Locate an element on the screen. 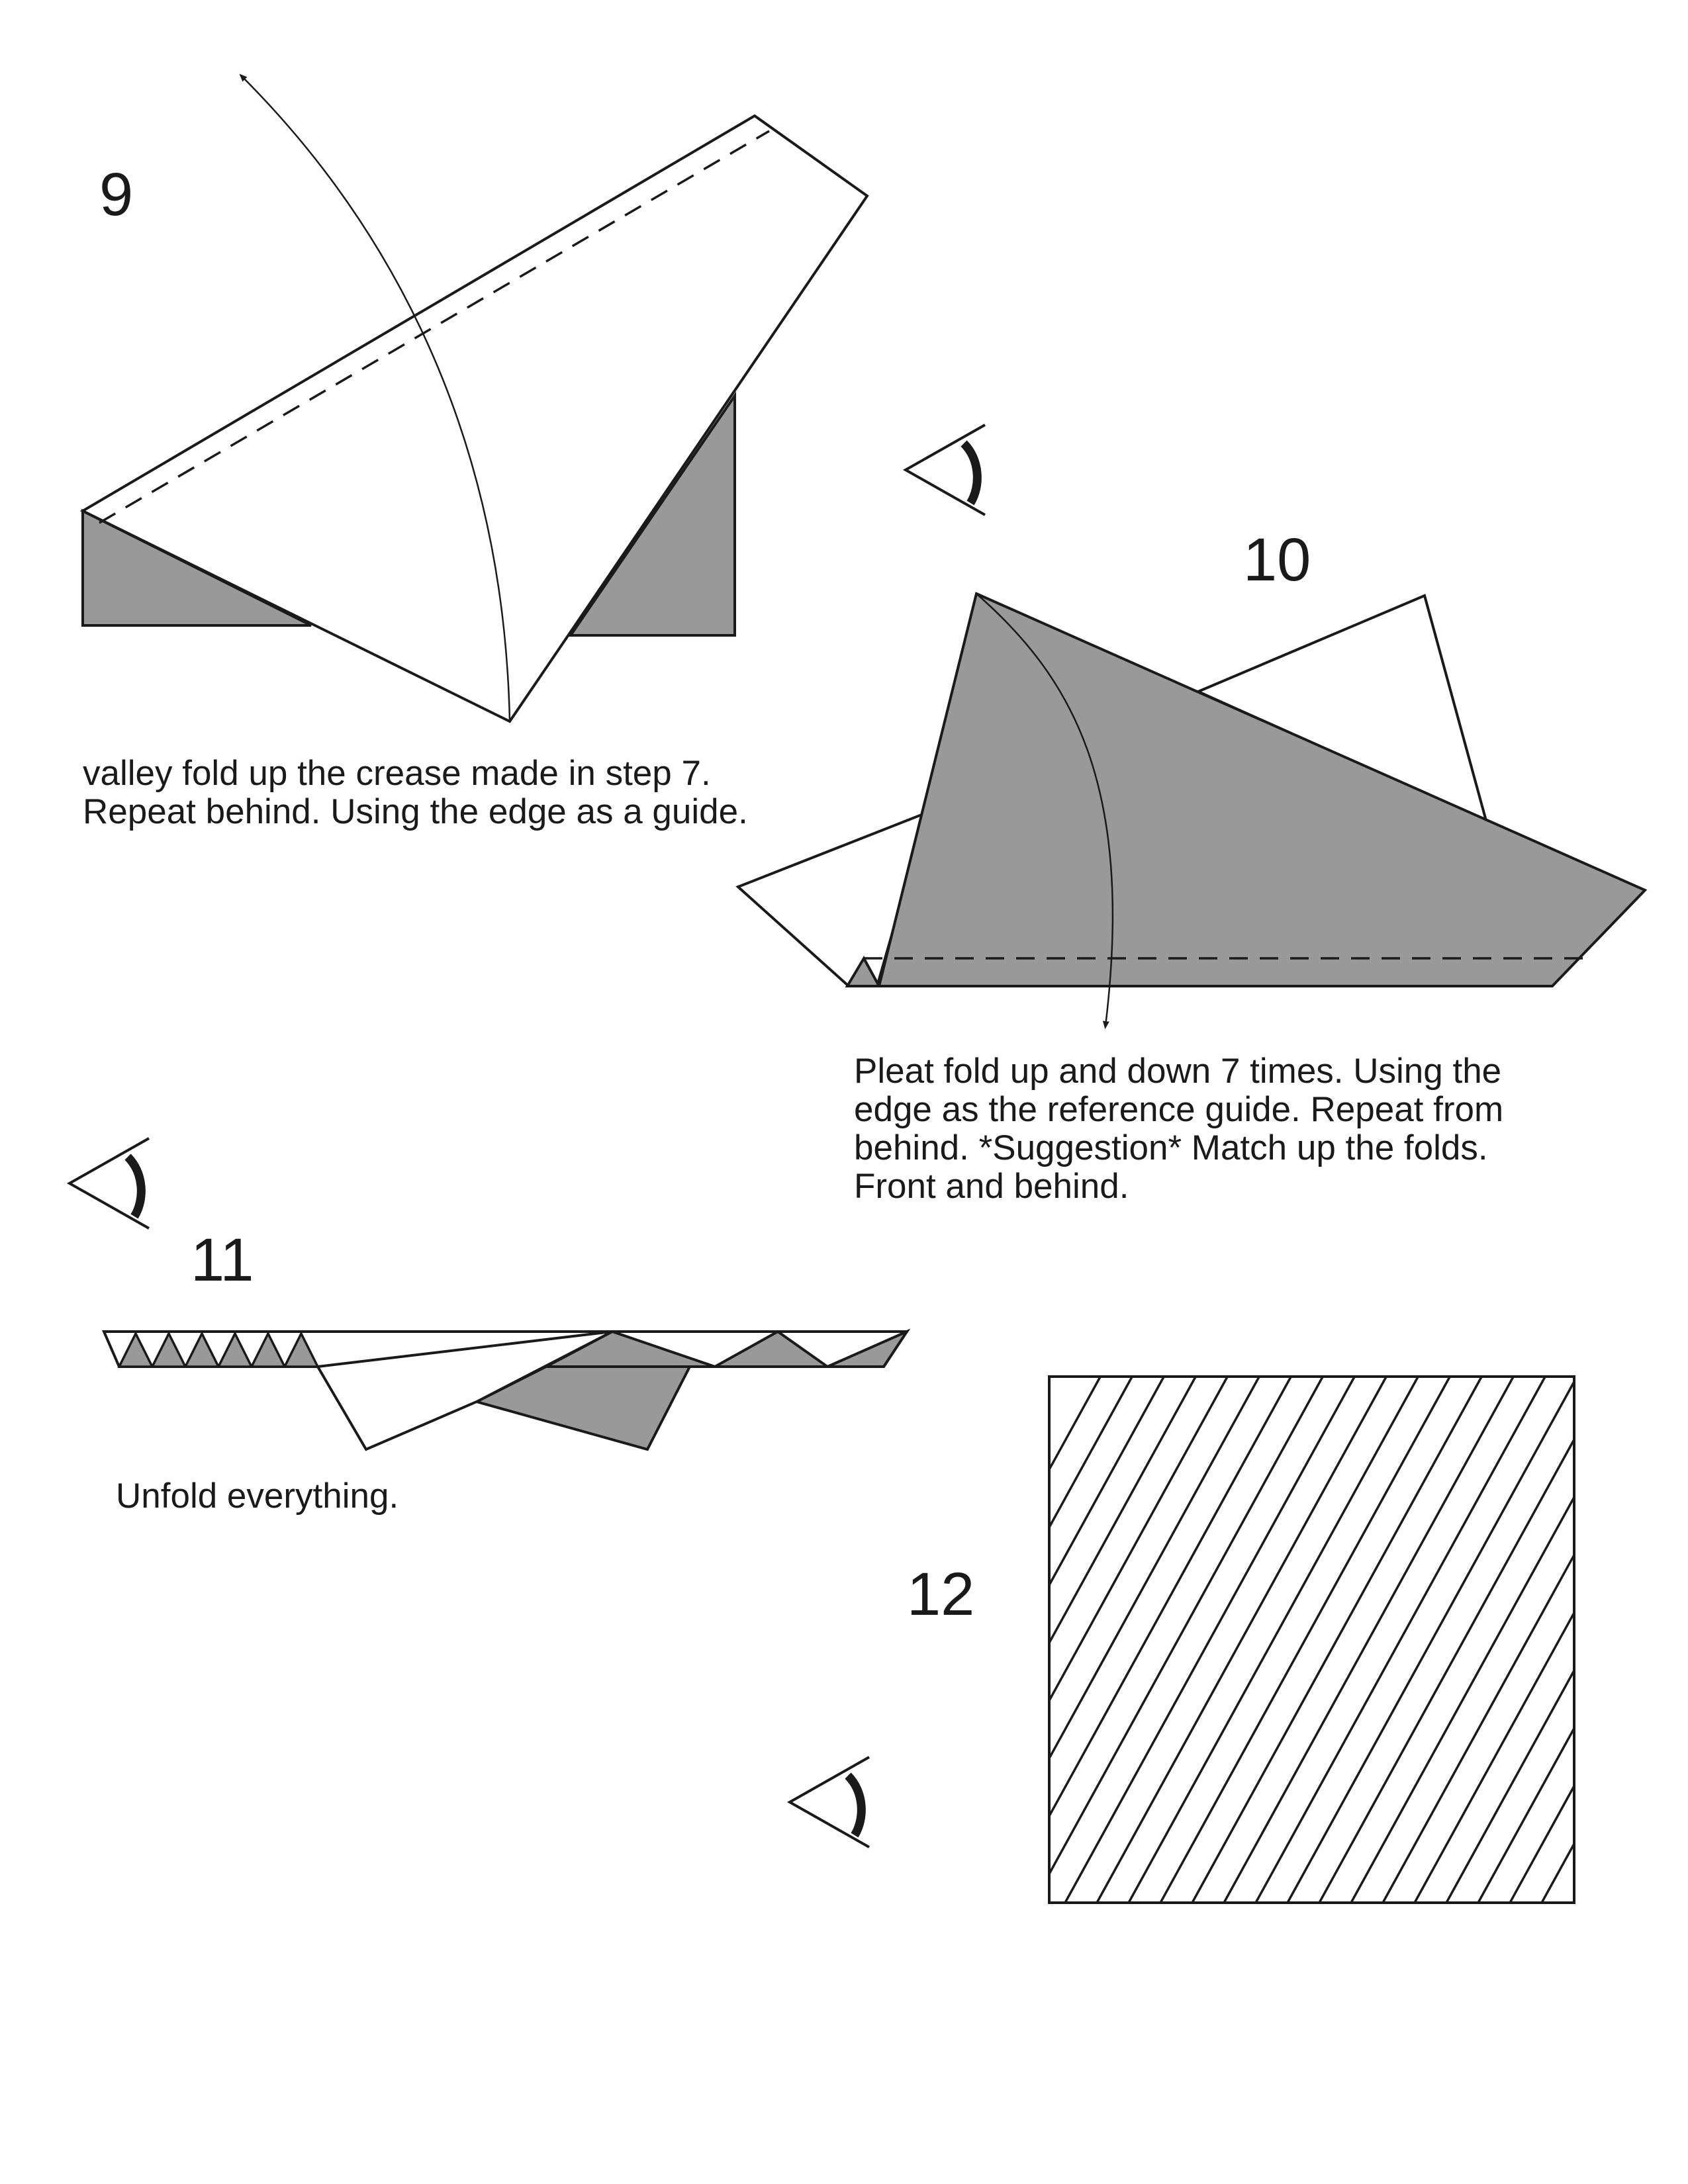 The height and width of the screenshot is (2184, 1688). step-10-fold-arrow is located at coordinates (1045, 811).